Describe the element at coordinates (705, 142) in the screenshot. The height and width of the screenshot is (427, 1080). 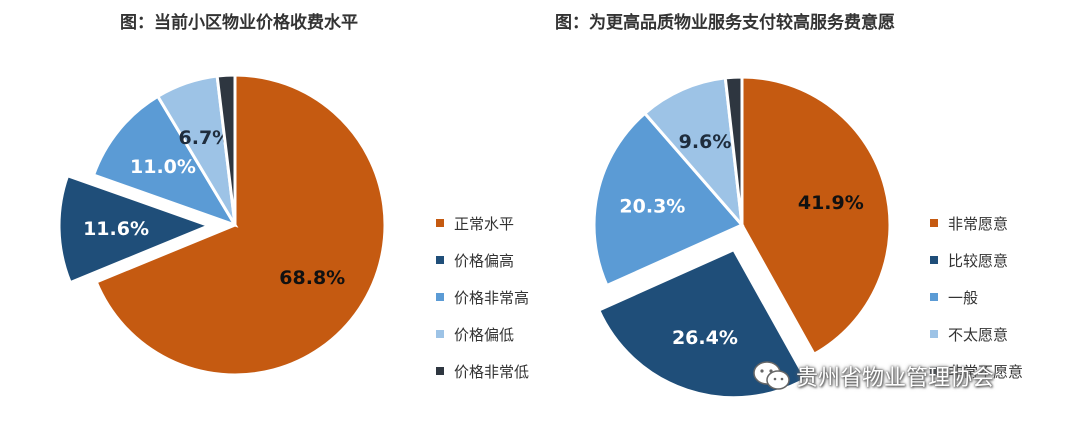
I see `chart-2-data-label-4: 9.6%` at that location.